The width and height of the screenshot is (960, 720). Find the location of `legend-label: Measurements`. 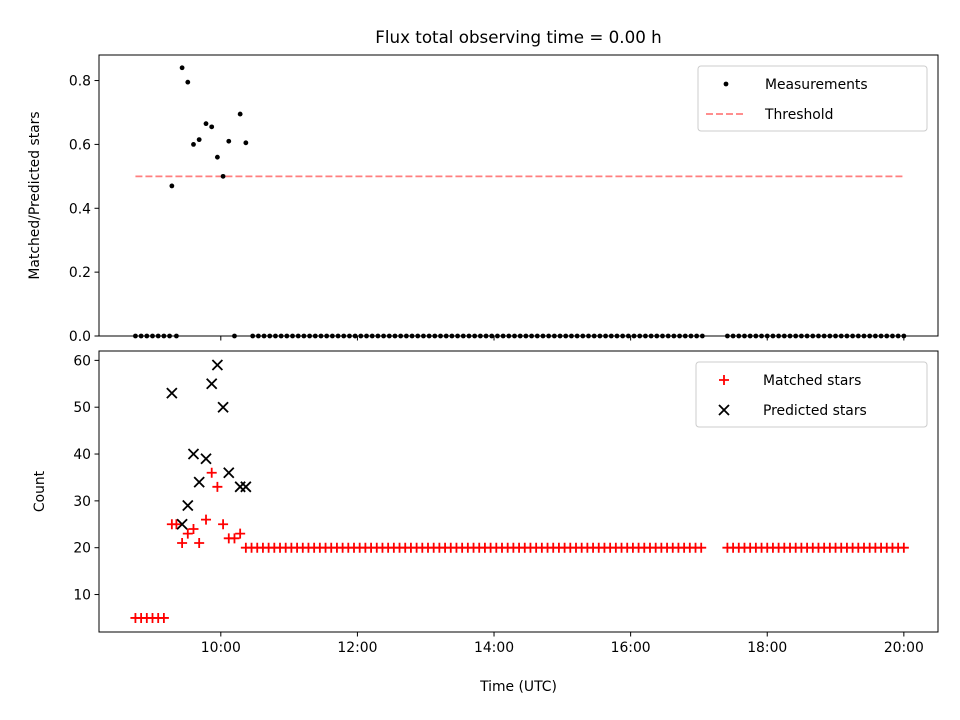

legend-label: Measurements is located at coordinates (816, 85).